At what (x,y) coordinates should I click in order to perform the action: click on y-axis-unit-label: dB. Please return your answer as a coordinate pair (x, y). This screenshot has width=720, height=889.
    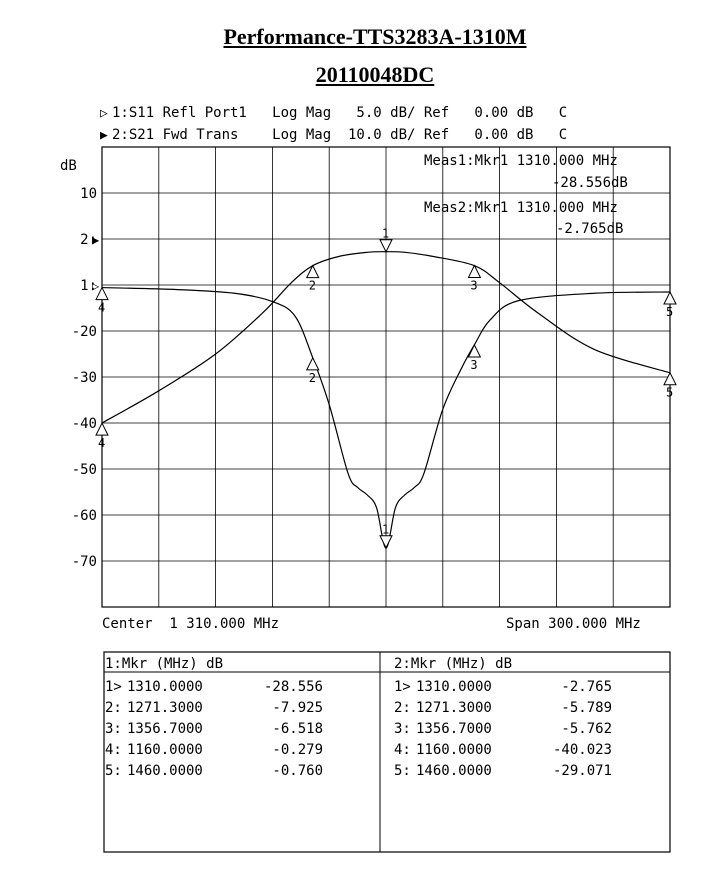
    Looking at the image, I should click on (68, 166).